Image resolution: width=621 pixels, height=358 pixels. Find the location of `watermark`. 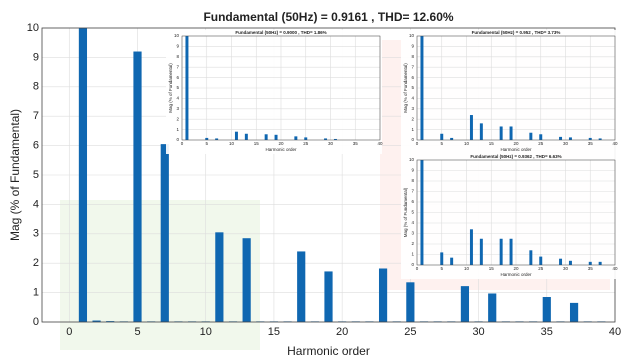

watermark is located at coordinates (160, 275).